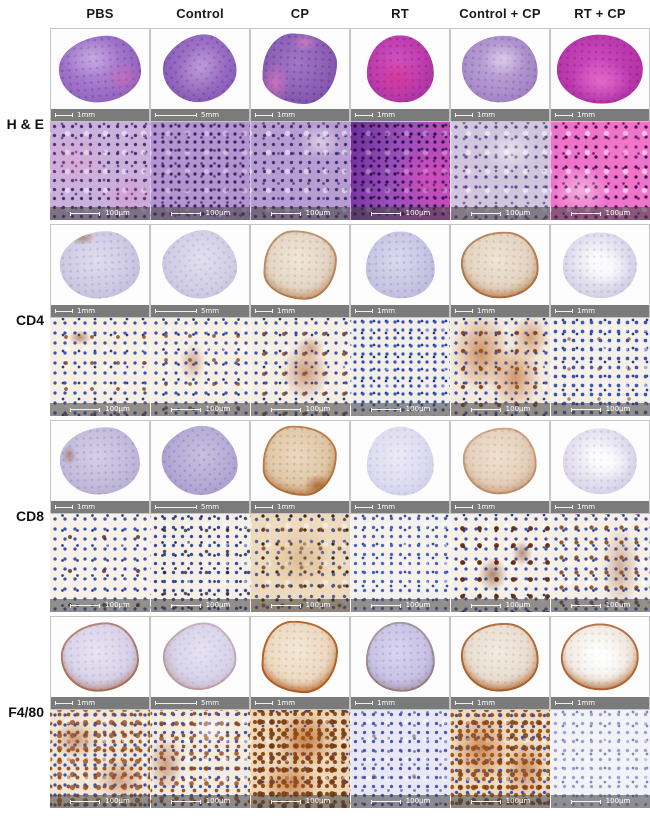  Describe the element at coordinates (25, 124) in the screenshot. I see `row-label: H & E` at that location.